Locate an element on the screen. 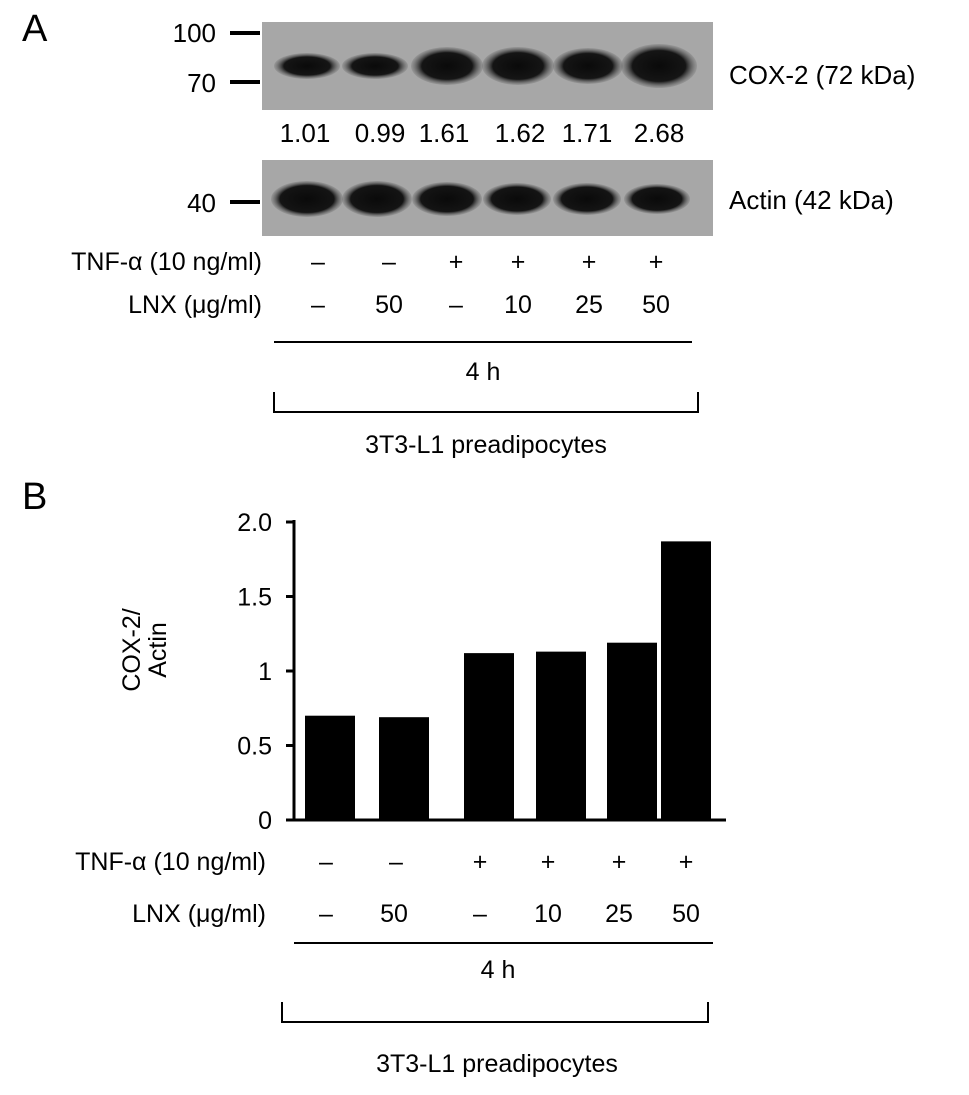 This screenshot has width=969, height=1095. panel-b-label: B is located at coordinates (35, 497).